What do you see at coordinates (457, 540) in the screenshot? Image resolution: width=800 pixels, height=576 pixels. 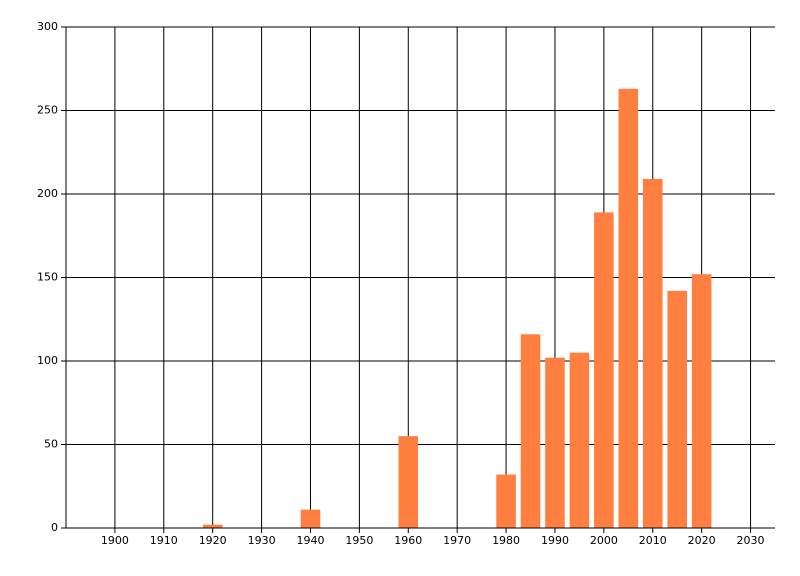 I see `x-tick-label: 1970` at bounding box center [457, 540].